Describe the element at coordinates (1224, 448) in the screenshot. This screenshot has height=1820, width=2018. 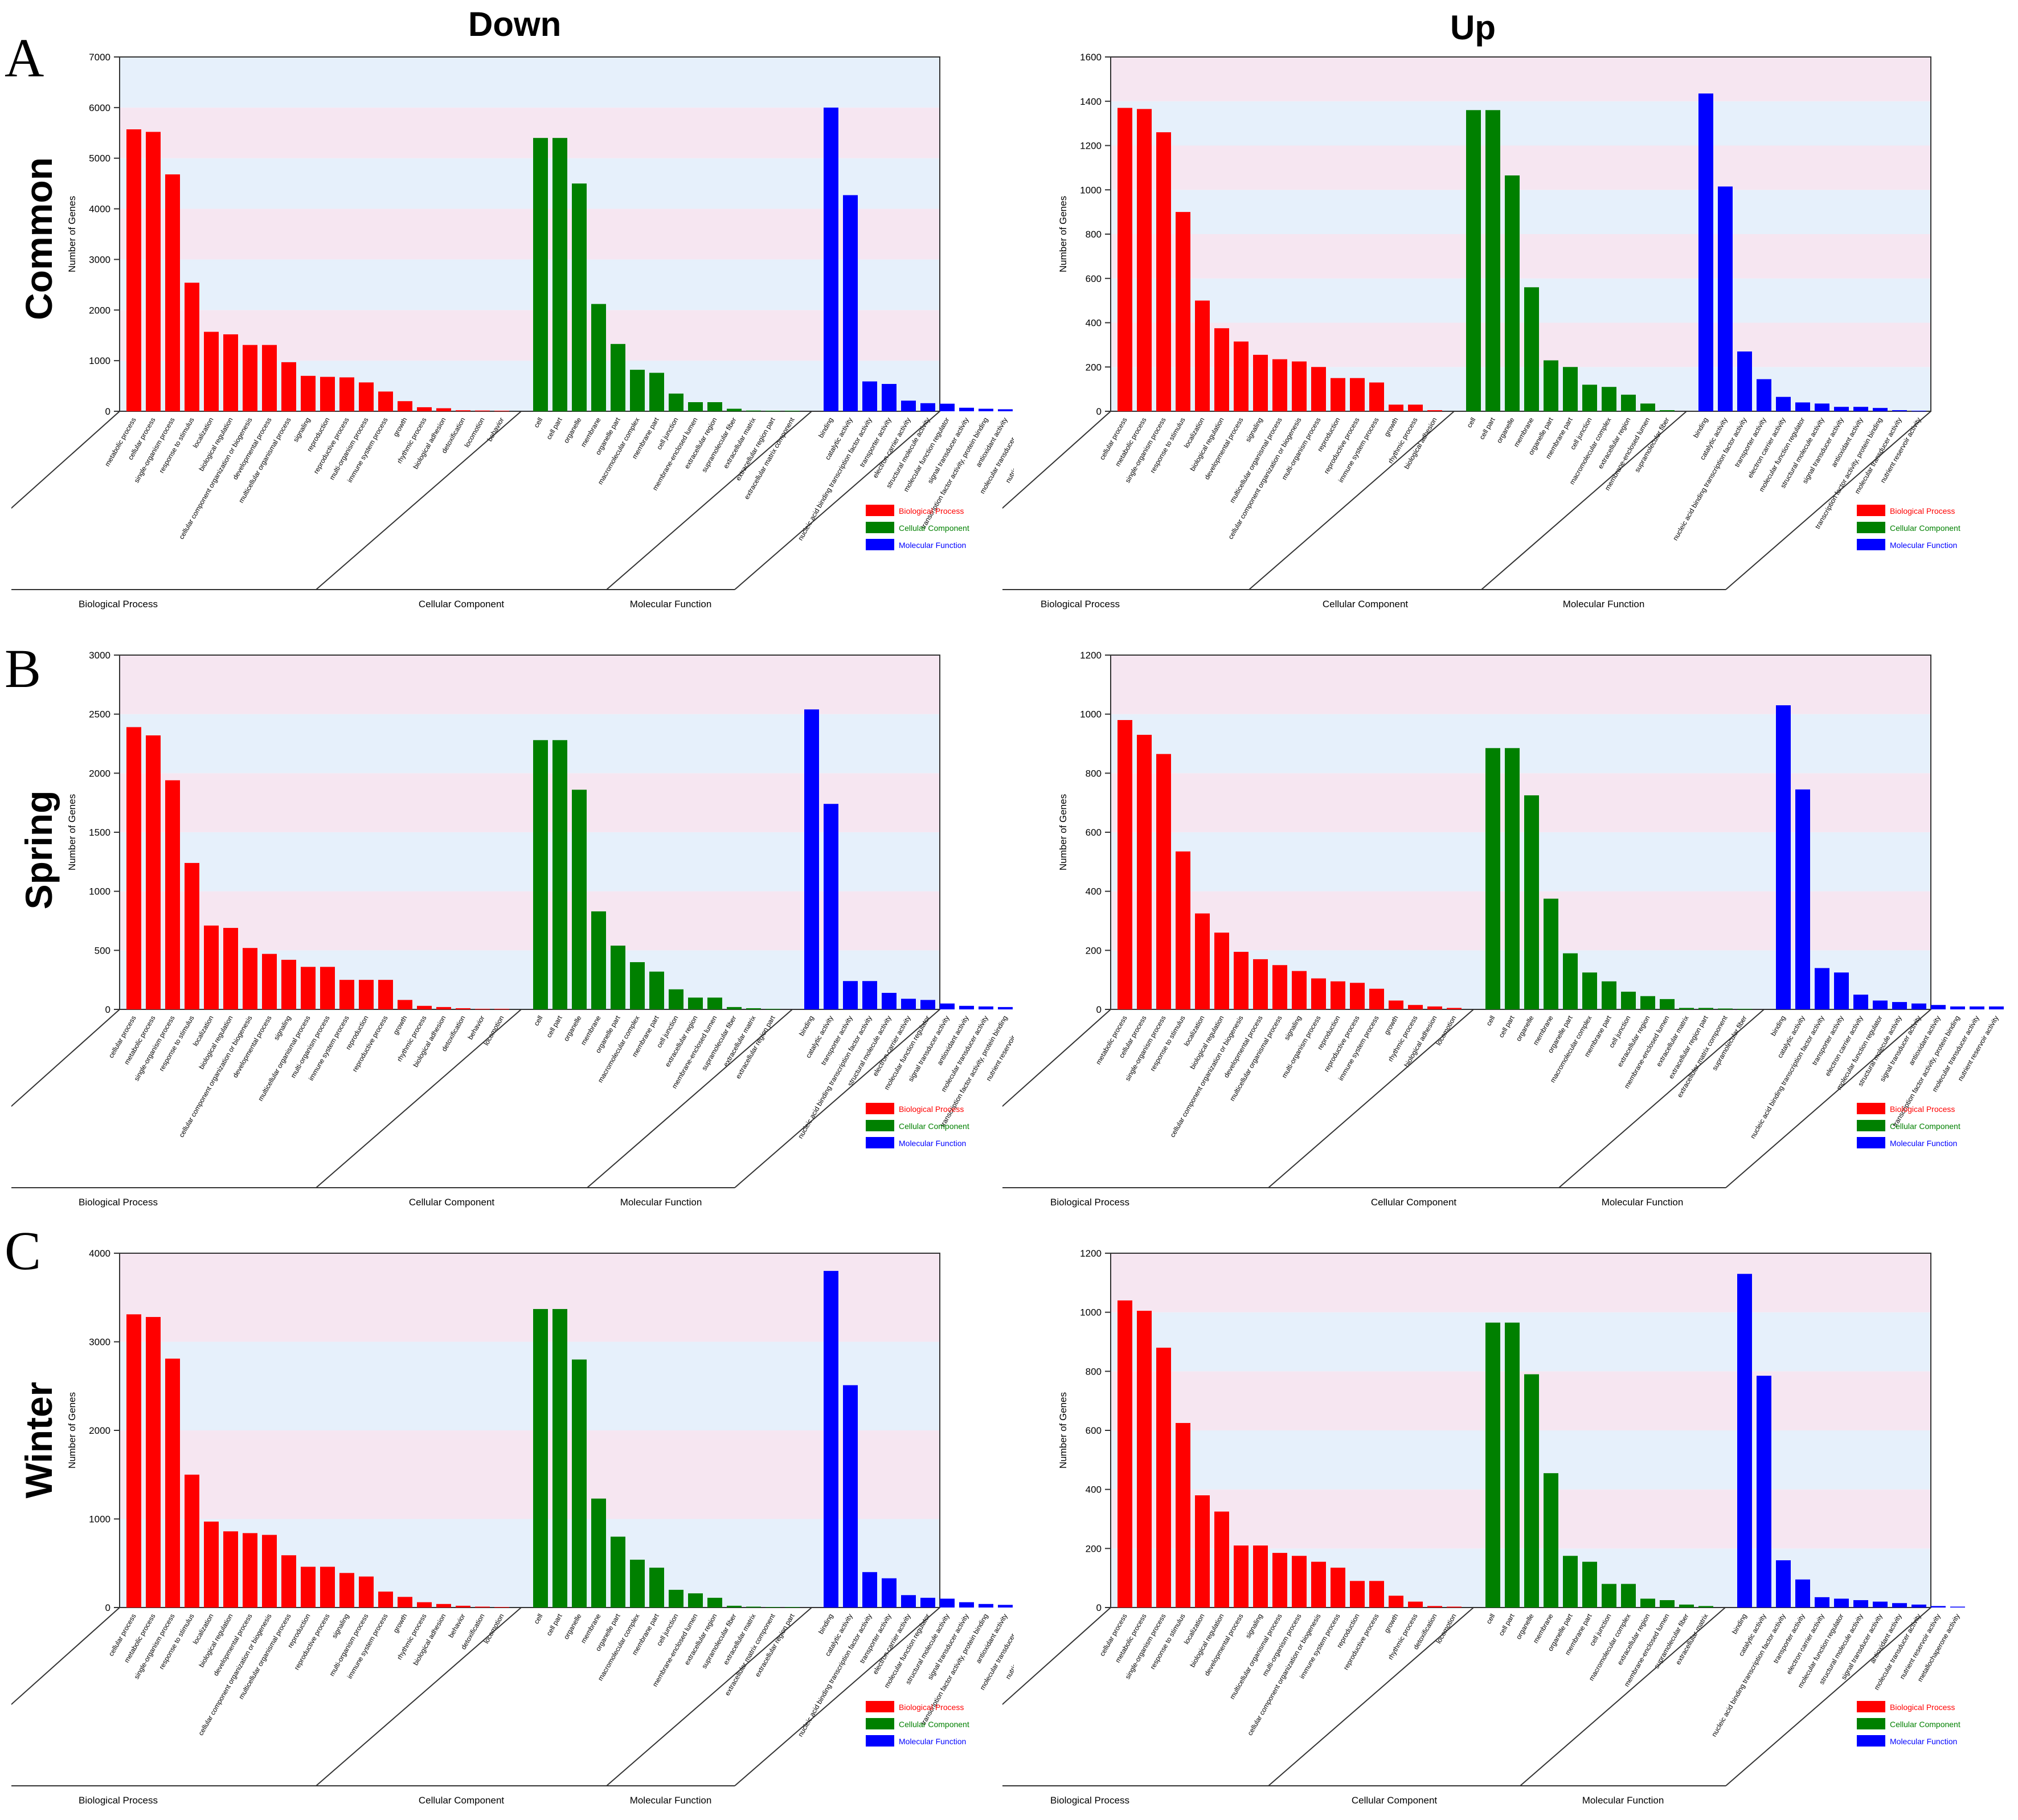
I see `x-tick-label: developmental process` at that location.